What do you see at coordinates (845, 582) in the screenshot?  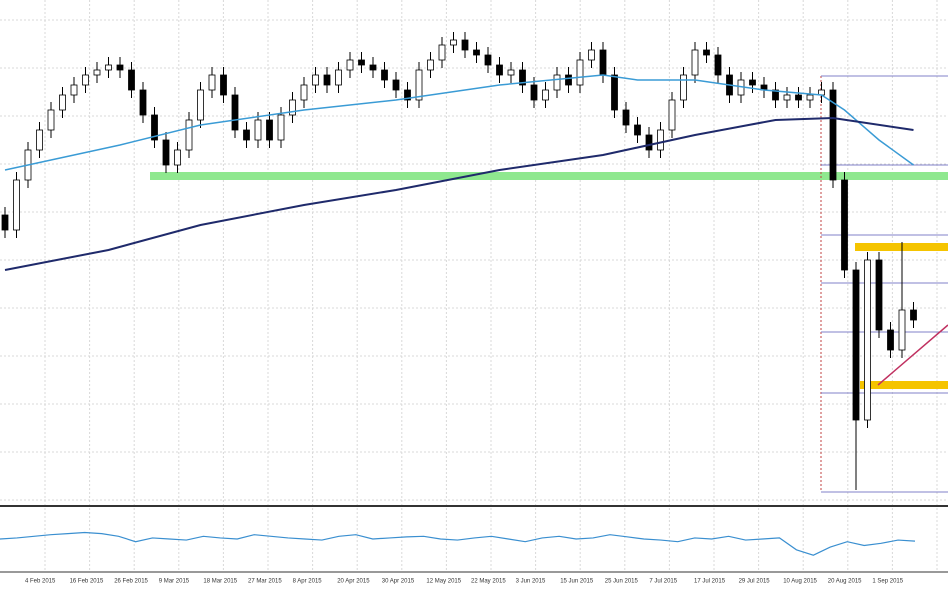 I see `x-tick-label: 20 Aug 2015` at bounding box center [845, 582].